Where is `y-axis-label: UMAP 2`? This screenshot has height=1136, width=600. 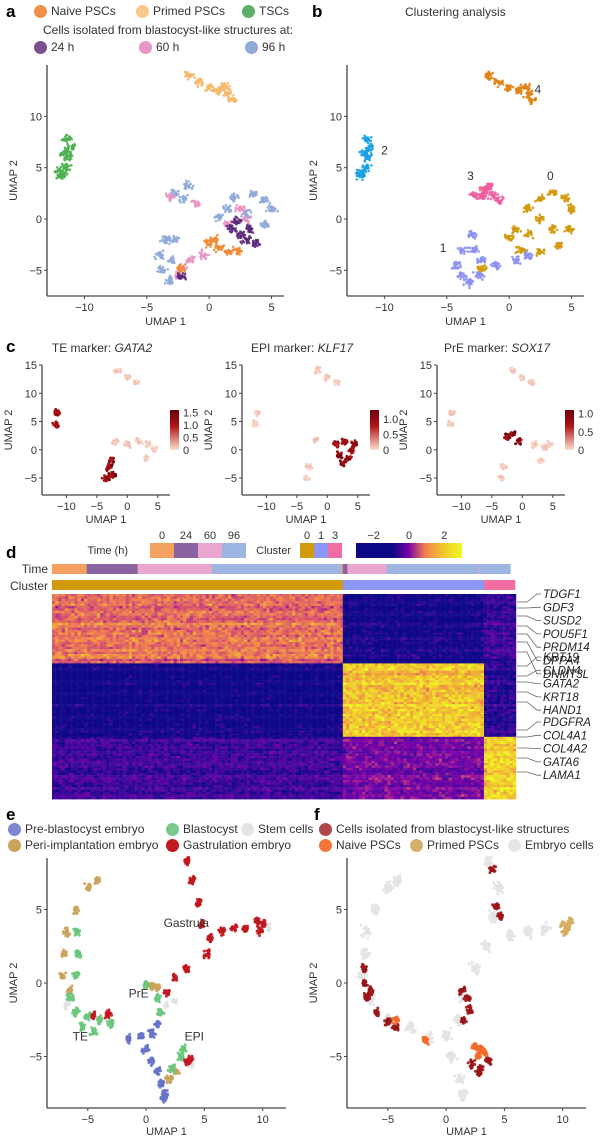 y-axis-label: UMAP 2 is located at coordinates (9, 430).